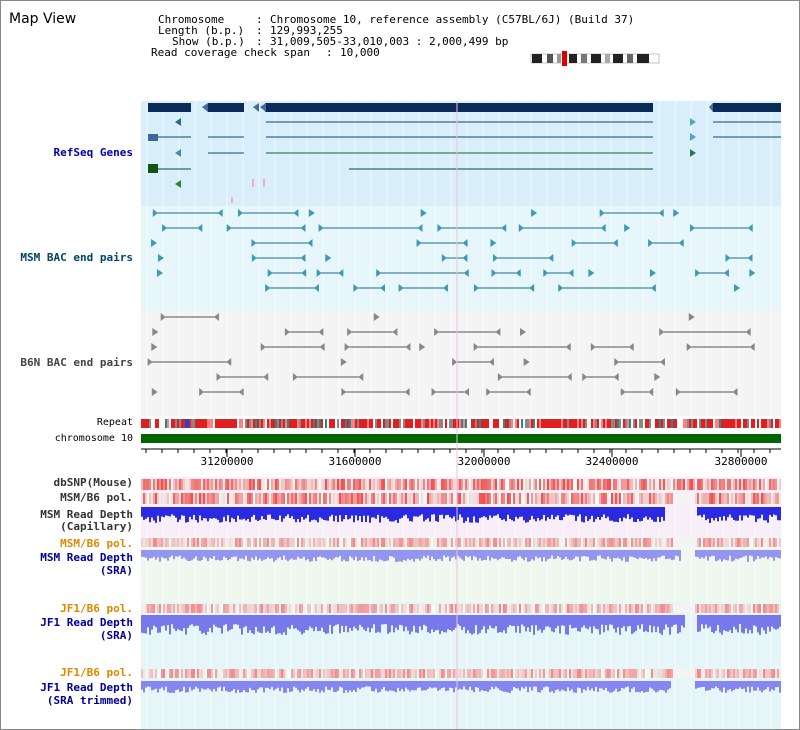  Describe the element at coordinates (259, 19) in the screenshot. I see `colon-1: :` at that location.